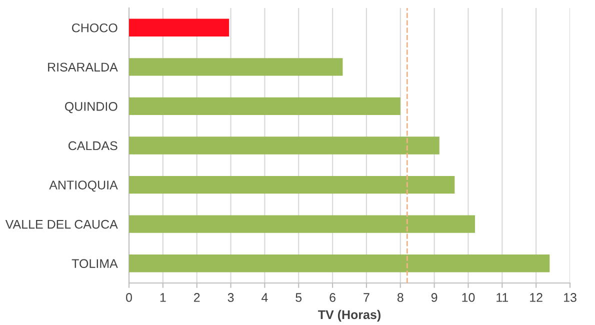  I want to click on y-tick-label: ANTIOQUIA, so click(83, 186).